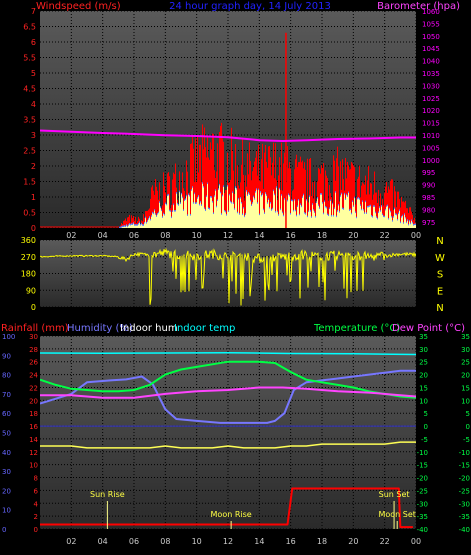  What do you see at coordinates (33, 363) in the screenshot?
I see `rain-tick-label: 26` at bounding box center [33, 363].